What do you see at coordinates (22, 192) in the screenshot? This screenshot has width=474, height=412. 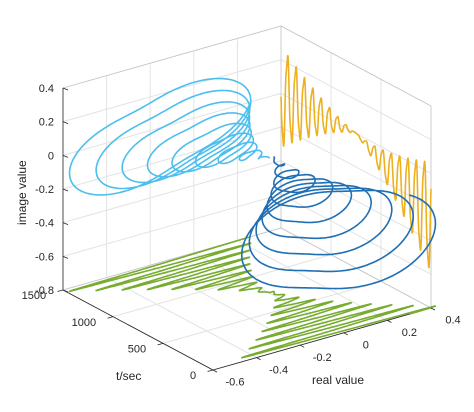 I see `z-axis-label: image value` at bounding box center [22, 192].